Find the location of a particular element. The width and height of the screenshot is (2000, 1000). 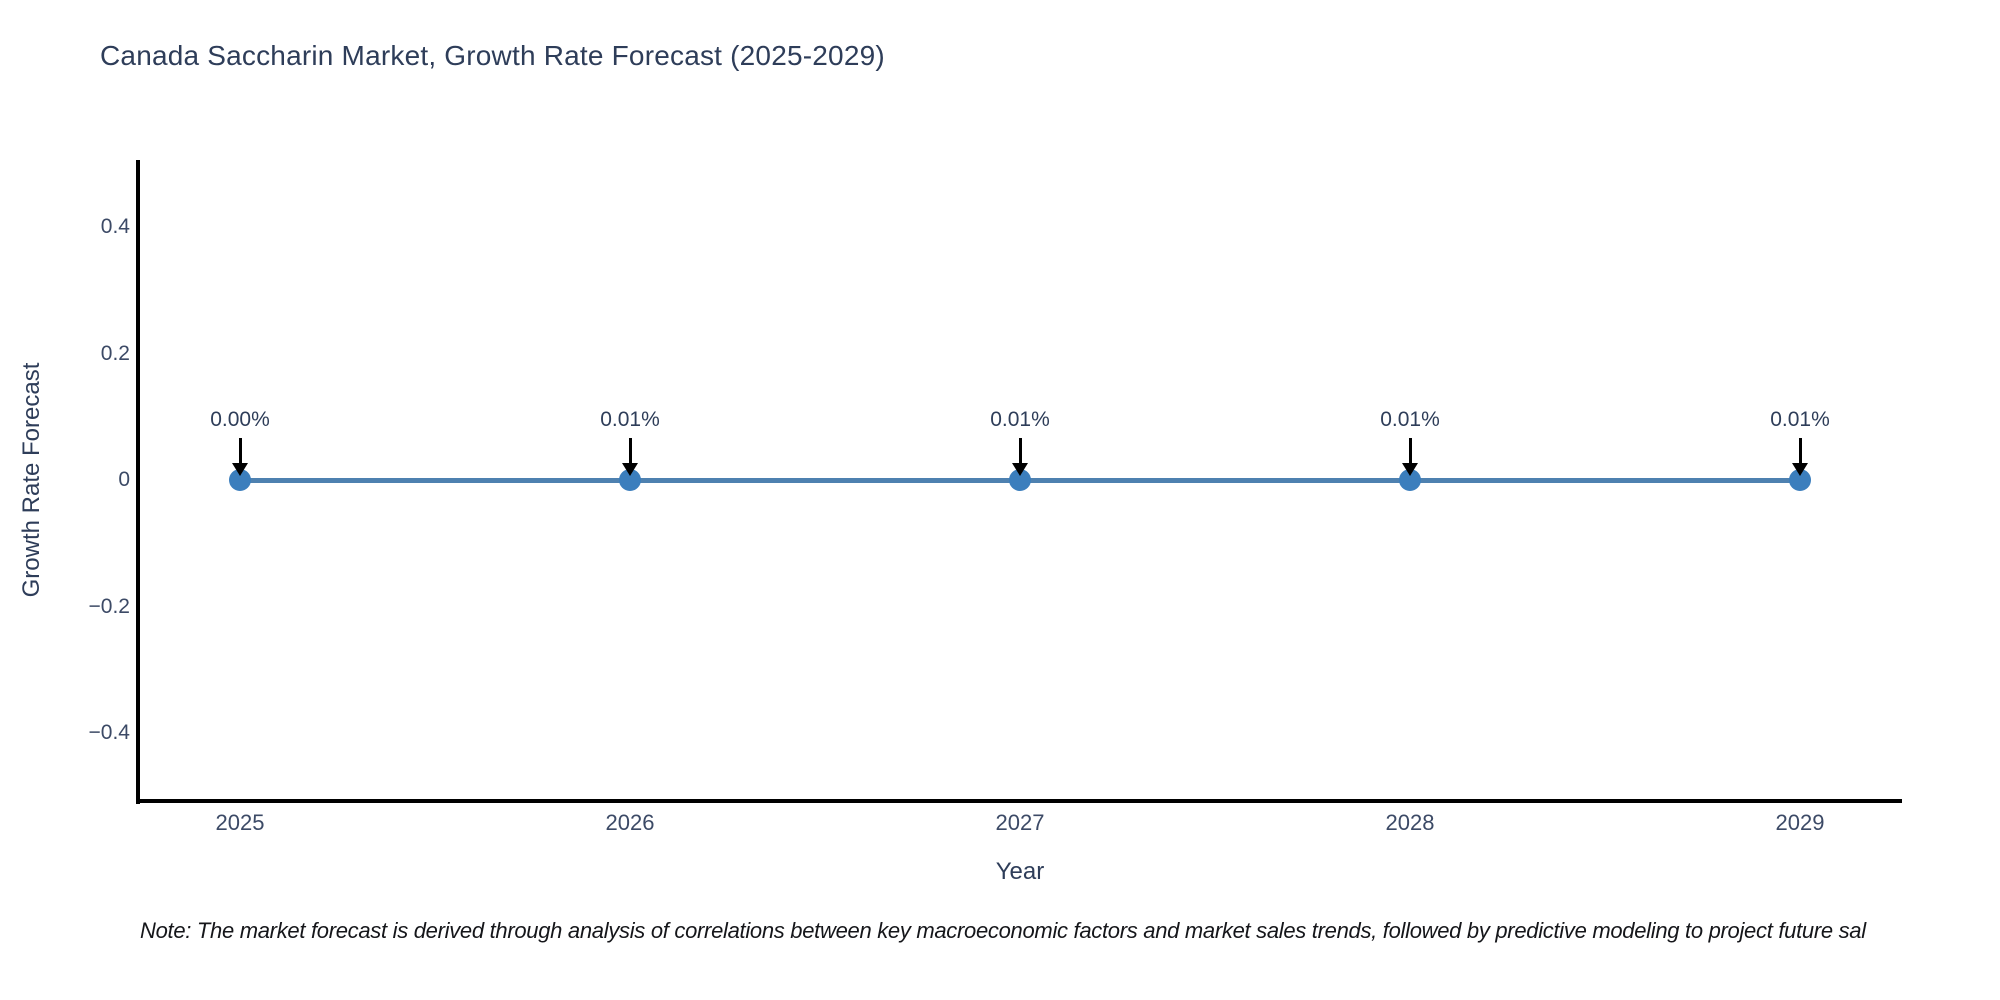

y-axis-title: Growth Rate Forecast is located at coordinates (31, 480).